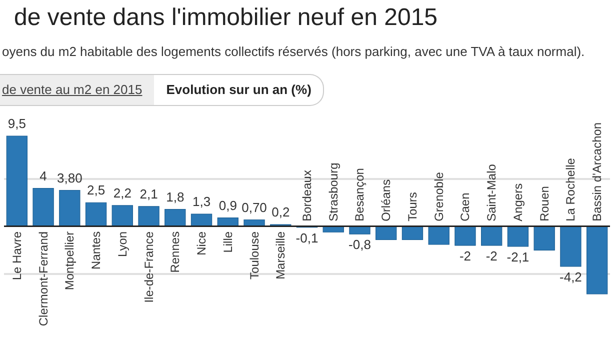 This screenshot has width=616, height=346. What do you see at coordinates (307, 238) in the screenshot?
I see `data-label: -0,1` at bounding box center [307, 238].